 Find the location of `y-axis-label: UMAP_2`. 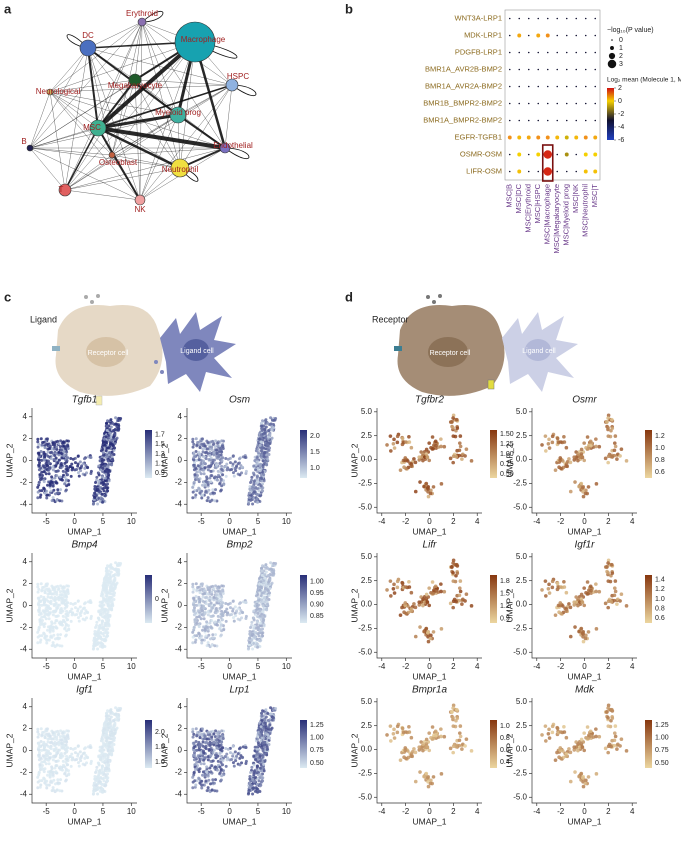

y-axis-label: UMAP_2 is located at coordinates (509, 460).